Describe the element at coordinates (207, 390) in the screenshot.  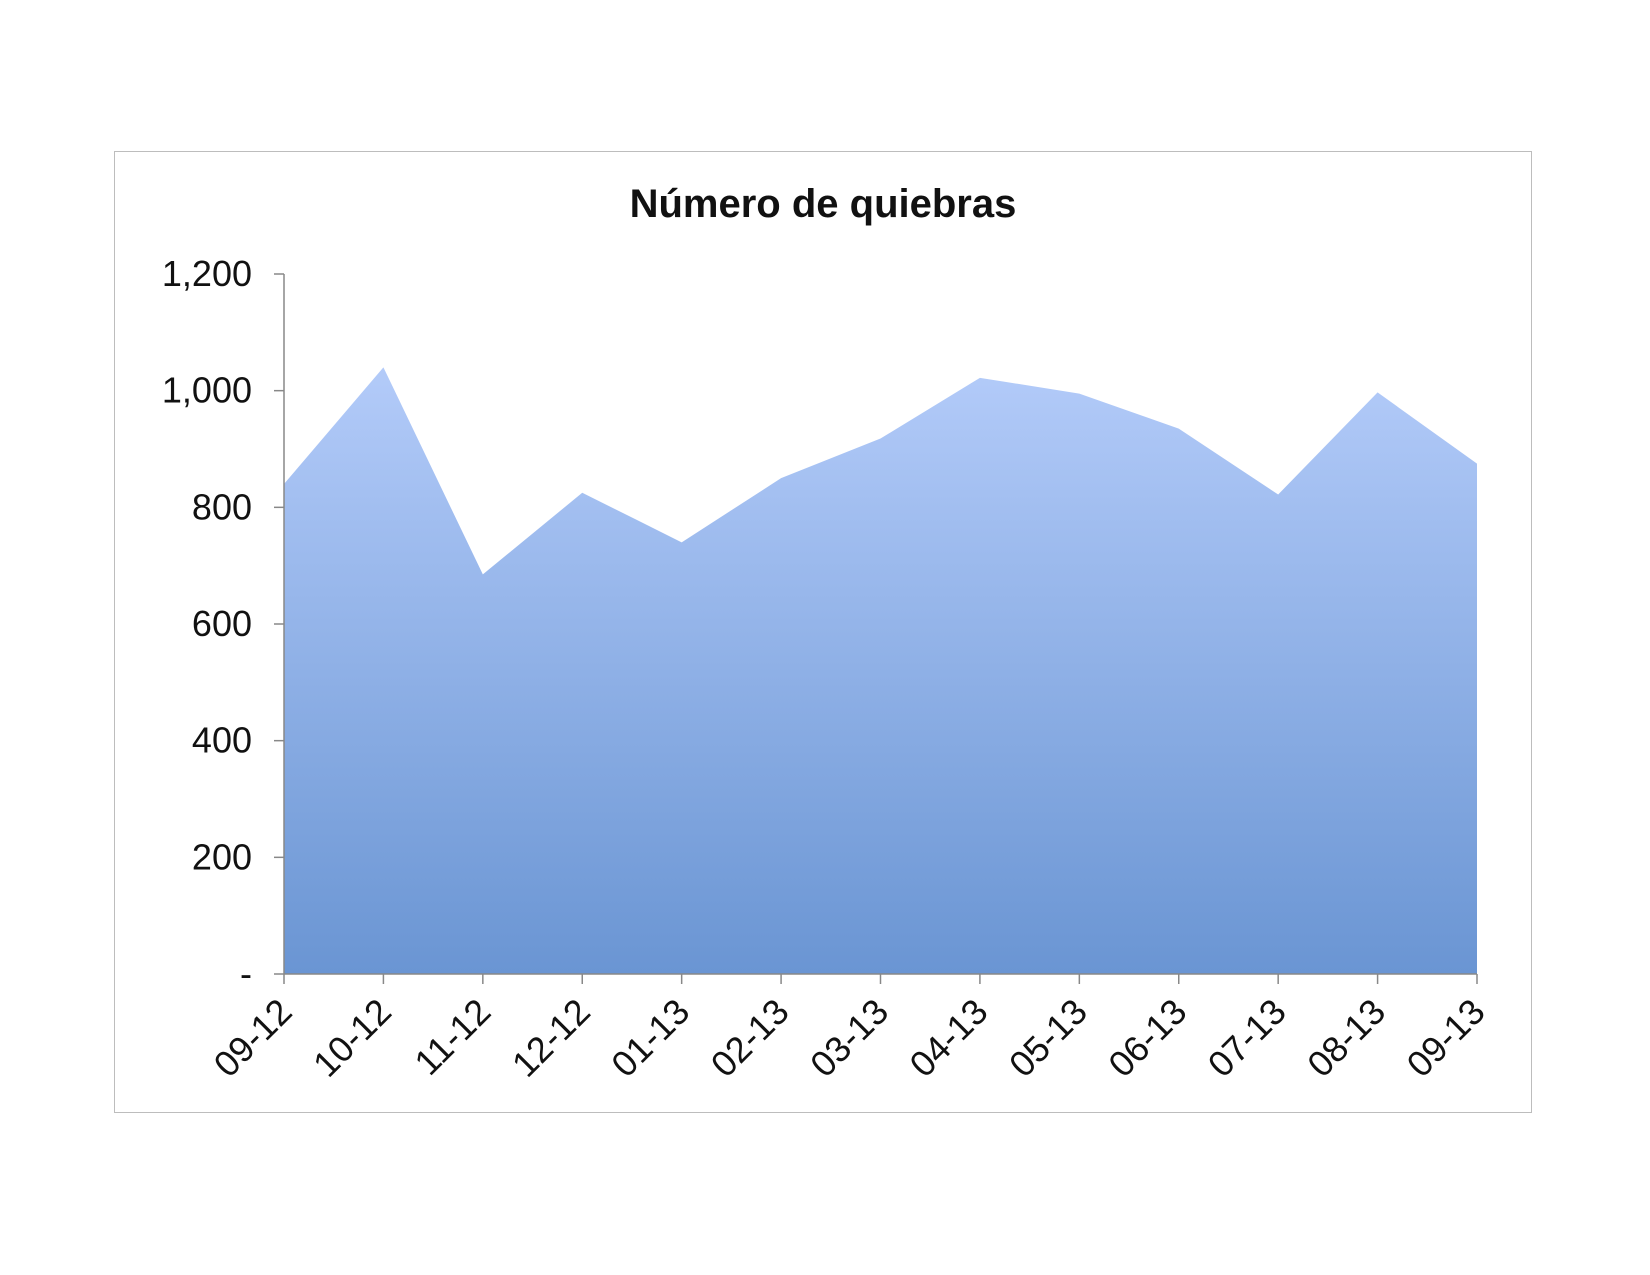
I see `y-tick-label: 1,000` at that location.